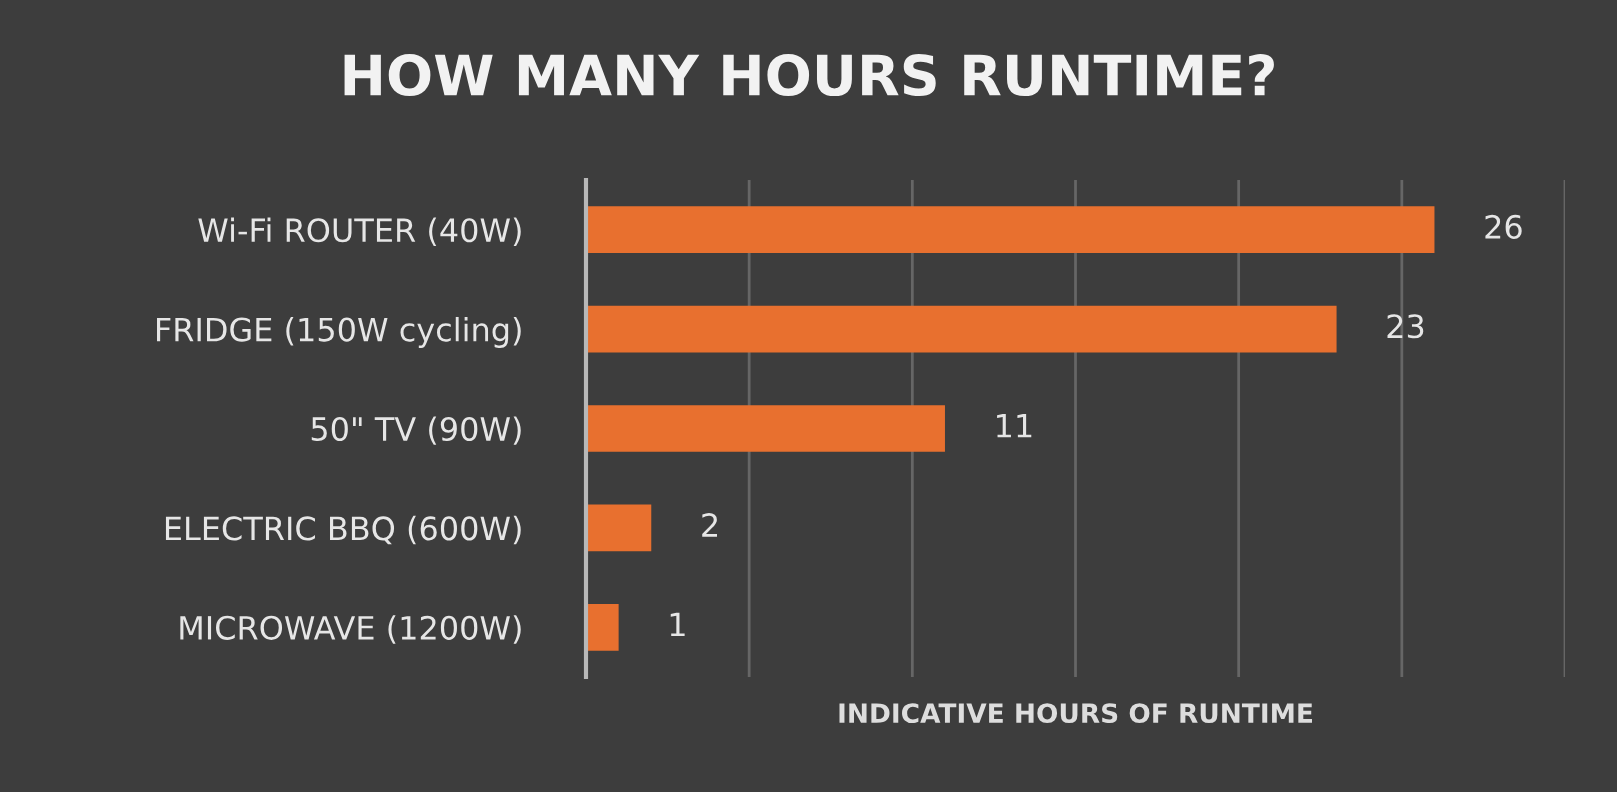 The height and width of the screenshot is (792, 1617). What do you see at coordinates (359, 232) in the screenshot?
I see `y-tick-label: Wi-Fi ROUTER (40W)` at bounding box center [359, 232].